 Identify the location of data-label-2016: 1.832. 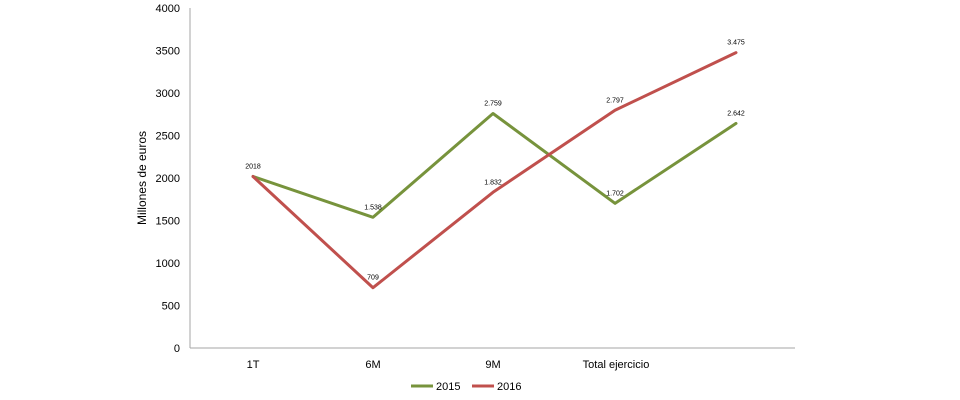
(493, 182).